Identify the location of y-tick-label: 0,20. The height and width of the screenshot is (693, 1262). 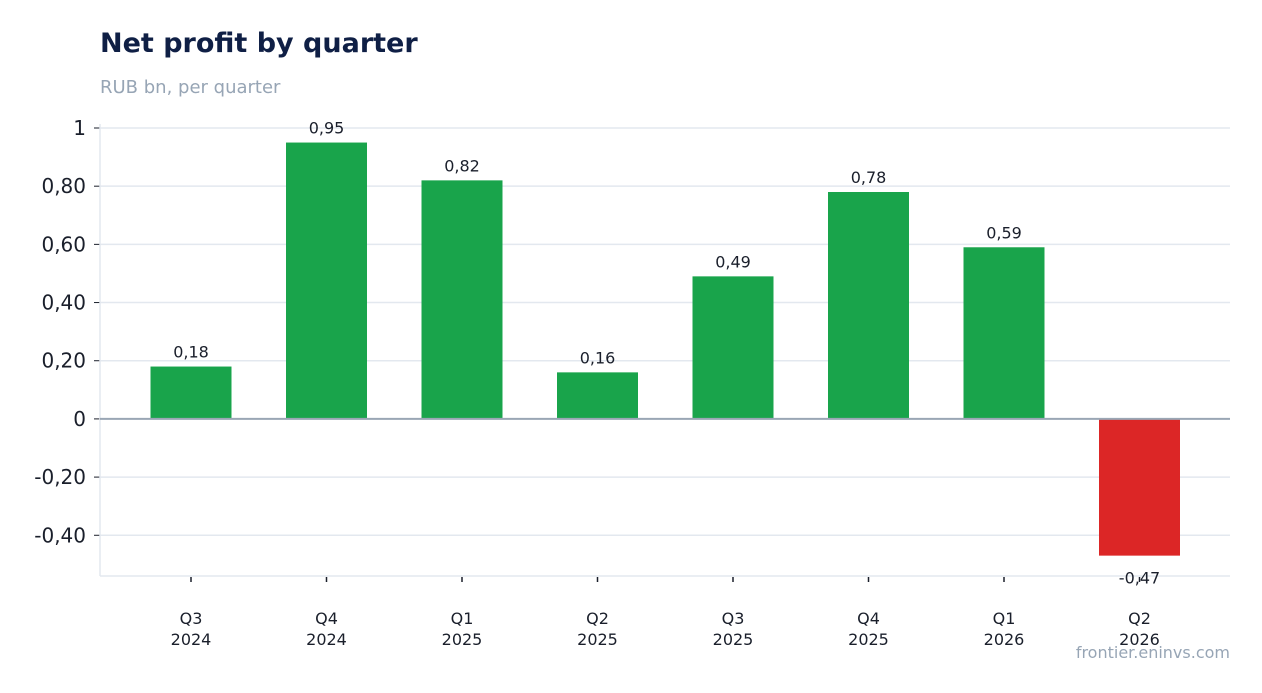
(63, 361).